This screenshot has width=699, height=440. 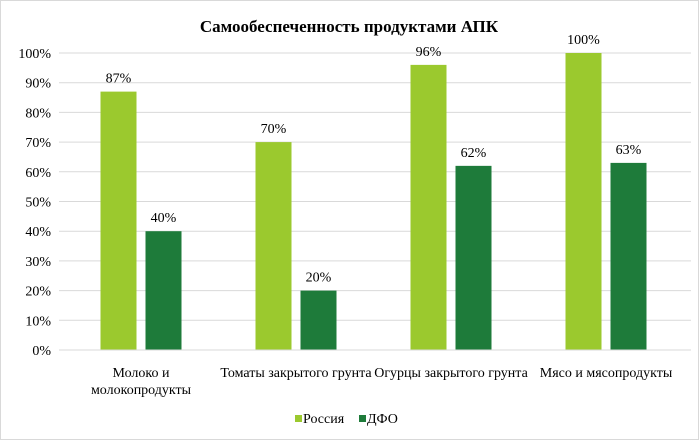 What do you see at coordinates (141, 373) in the screenshot?
I see `x-tick-label: Молоко и` at bounding box center [141, 373].